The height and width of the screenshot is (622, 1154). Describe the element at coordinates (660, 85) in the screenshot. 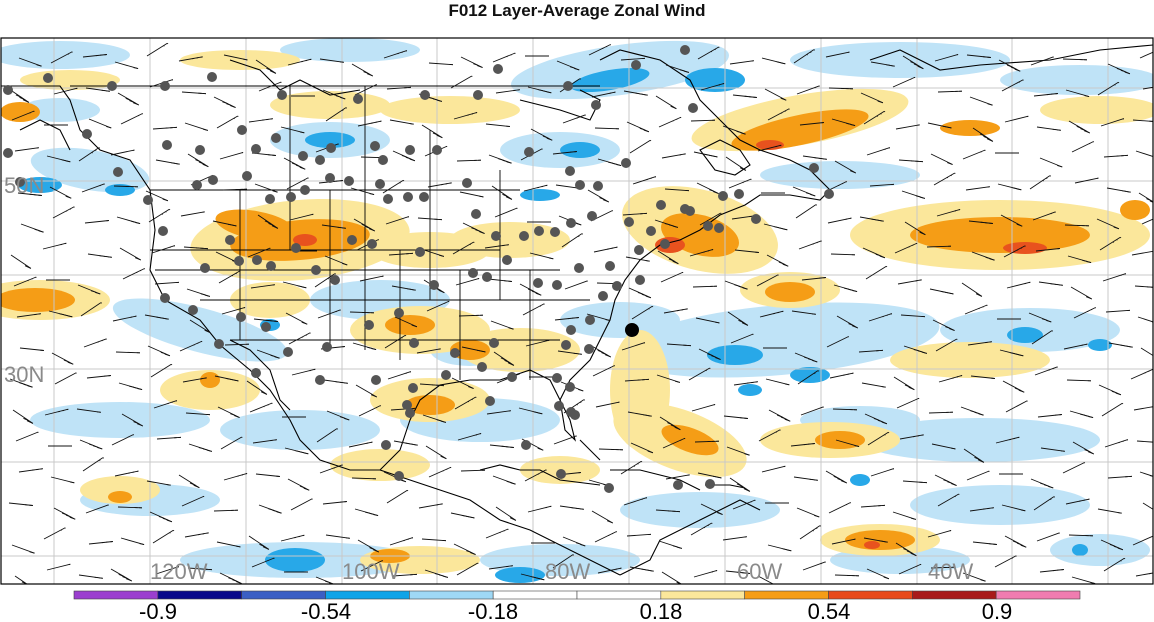

I see `coastline` at that location.